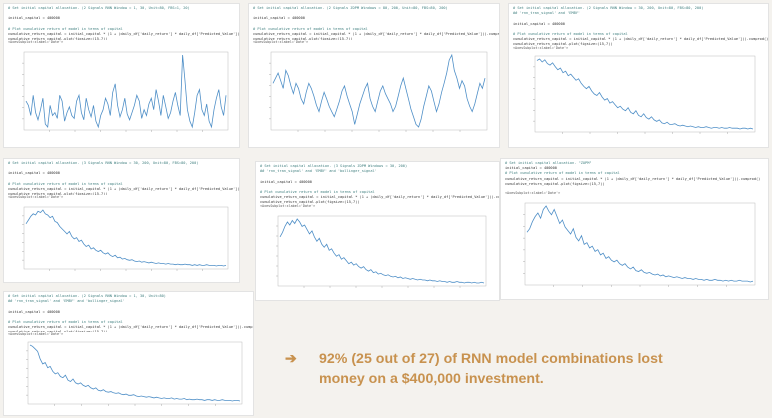  What do you see at coordinates (548, 163) in the screenshot?
I see `code-comment: # Set initial capital allocation. "ZOPM"` at bounding box center [548, 163].